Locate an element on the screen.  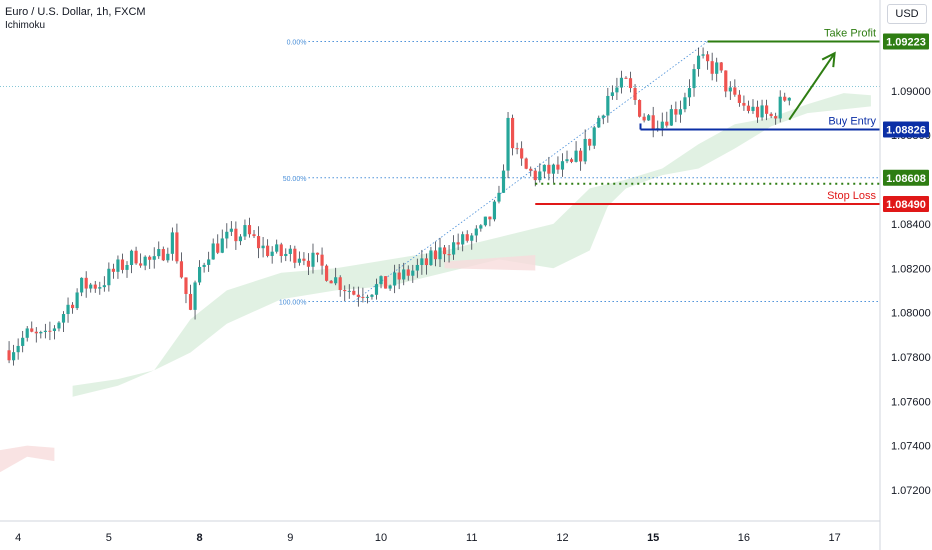
take-profit-tag is located at coordinates (906, 41).